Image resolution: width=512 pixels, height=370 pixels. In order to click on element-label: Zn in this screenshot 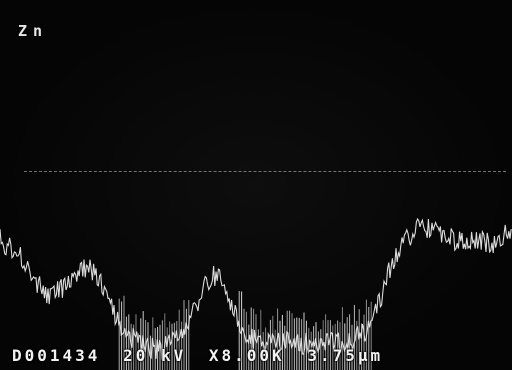, I will do `click(33, 31)`.